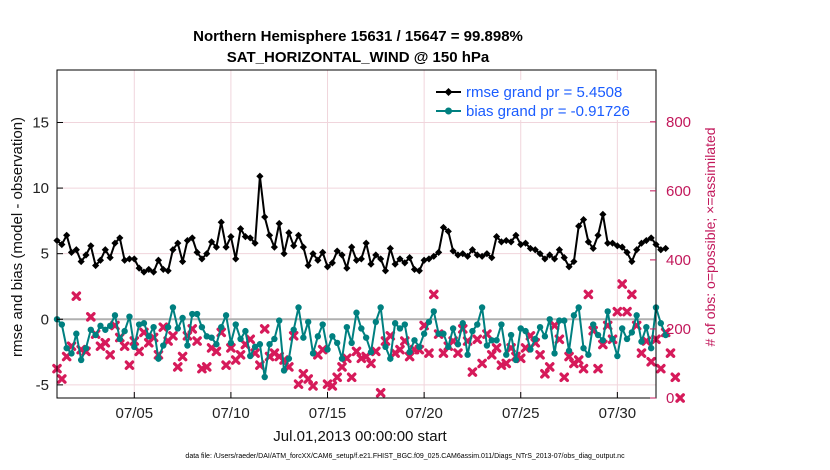 The image size is (830, 470). I want to click on x-tick-label: 07/10, so click(231, 413).